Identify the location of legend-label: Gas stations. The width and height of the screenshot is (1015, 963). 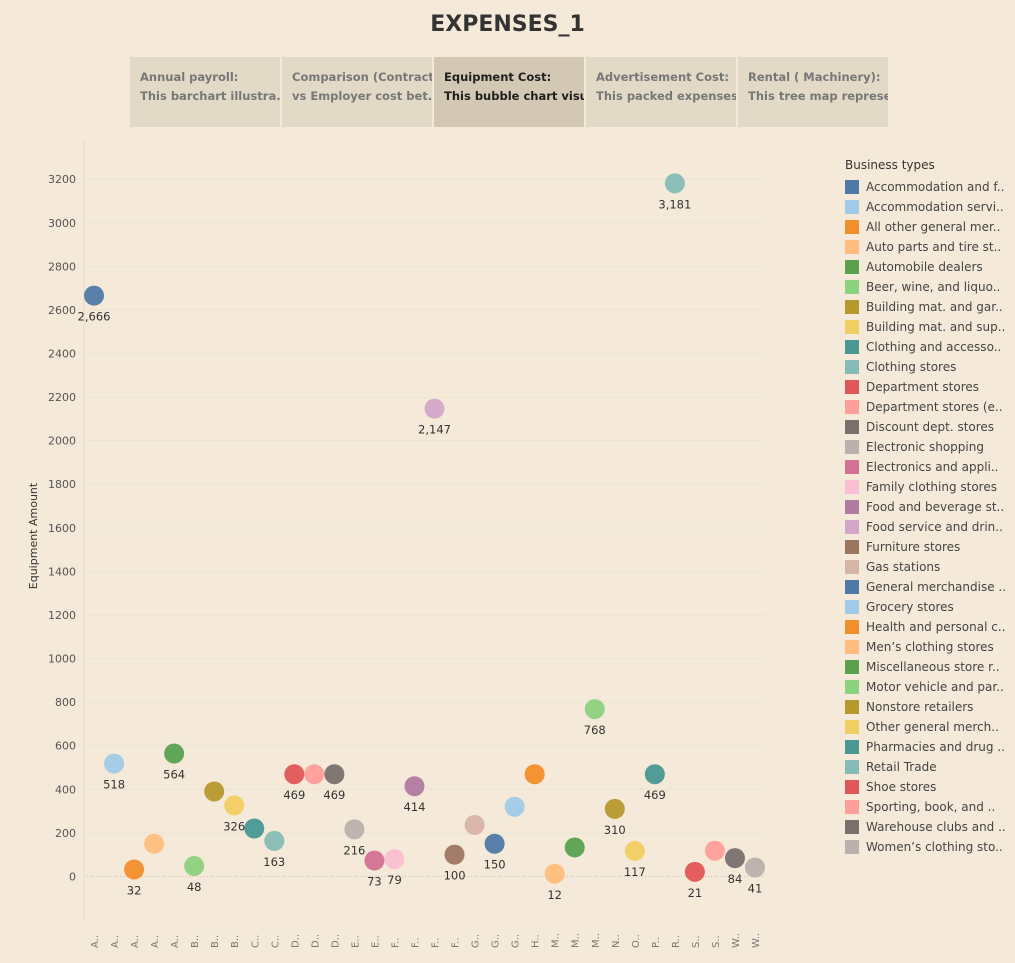
(903, 567).